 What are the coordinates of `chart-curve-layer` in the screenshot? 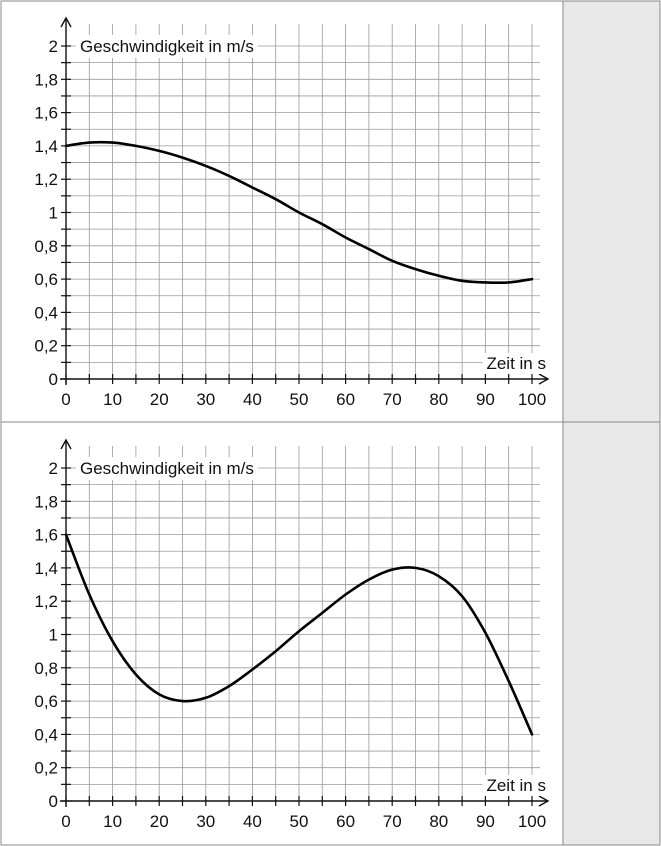 It's located at (299, 212).